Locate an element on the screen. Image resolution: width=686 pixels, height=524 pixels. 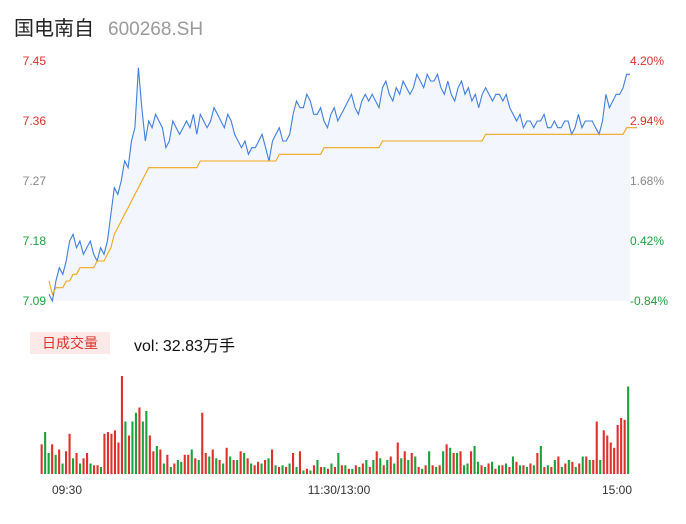
time-tick-label: 15:00 is located at coordinates (617, 490).